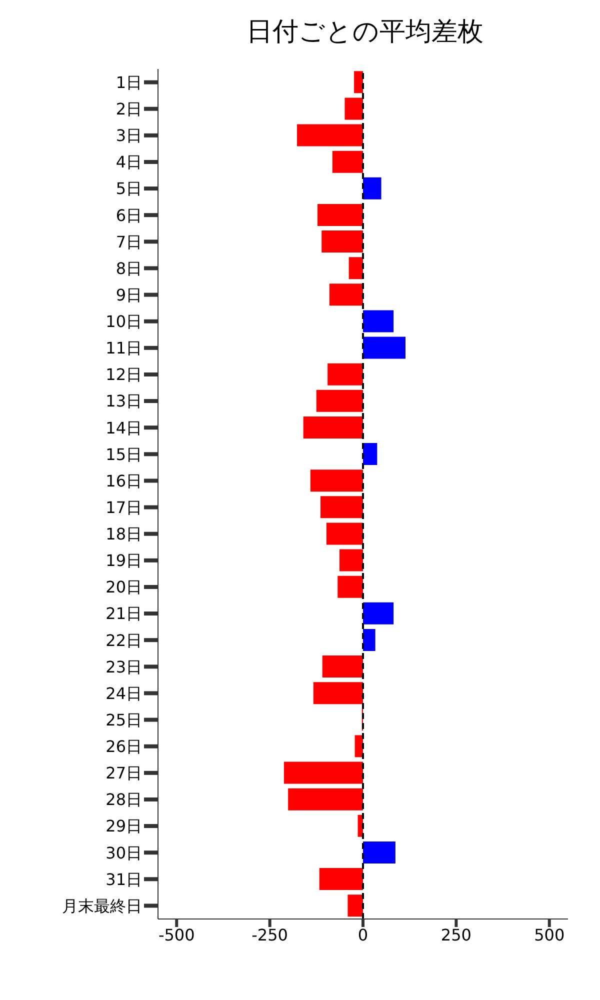 This screenshot has width=600, height=1000. I want to click on y-tick-label: 25日, so click(124, 720).